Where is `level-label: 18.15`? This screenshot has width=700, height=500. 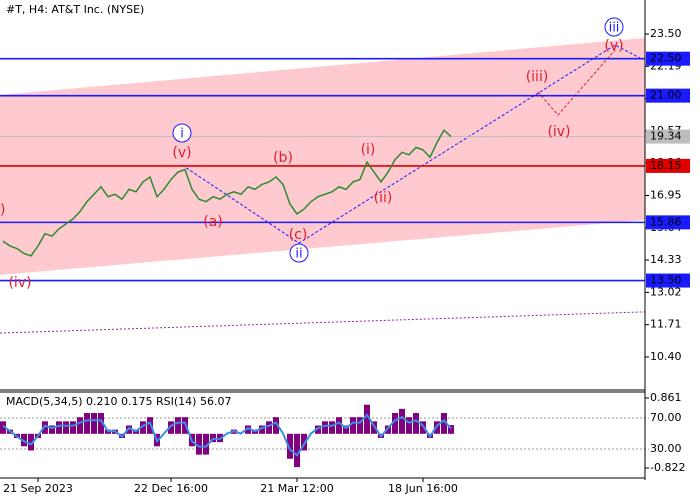 level-label: 18.15 is located at coordinates (666, 165).